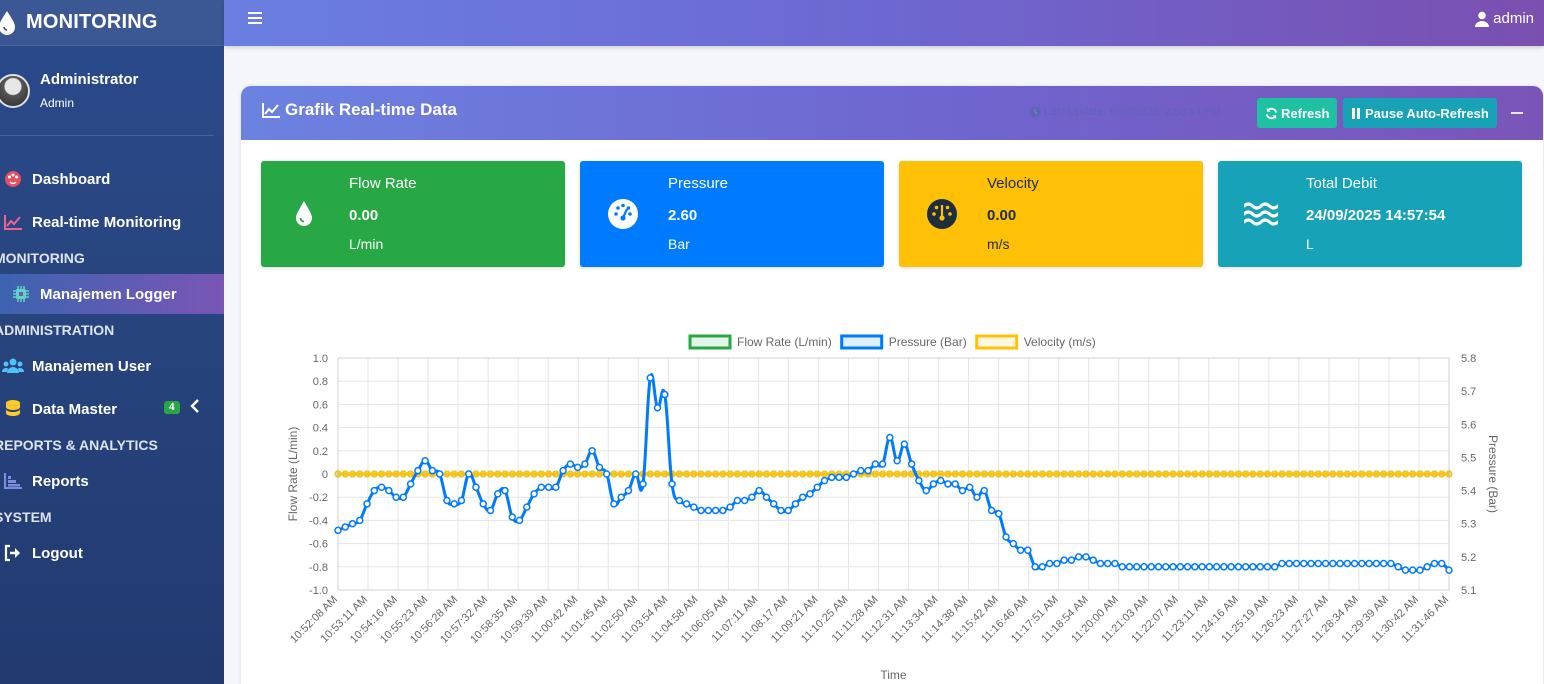  I want to click on database-icon, so click(13, 409).